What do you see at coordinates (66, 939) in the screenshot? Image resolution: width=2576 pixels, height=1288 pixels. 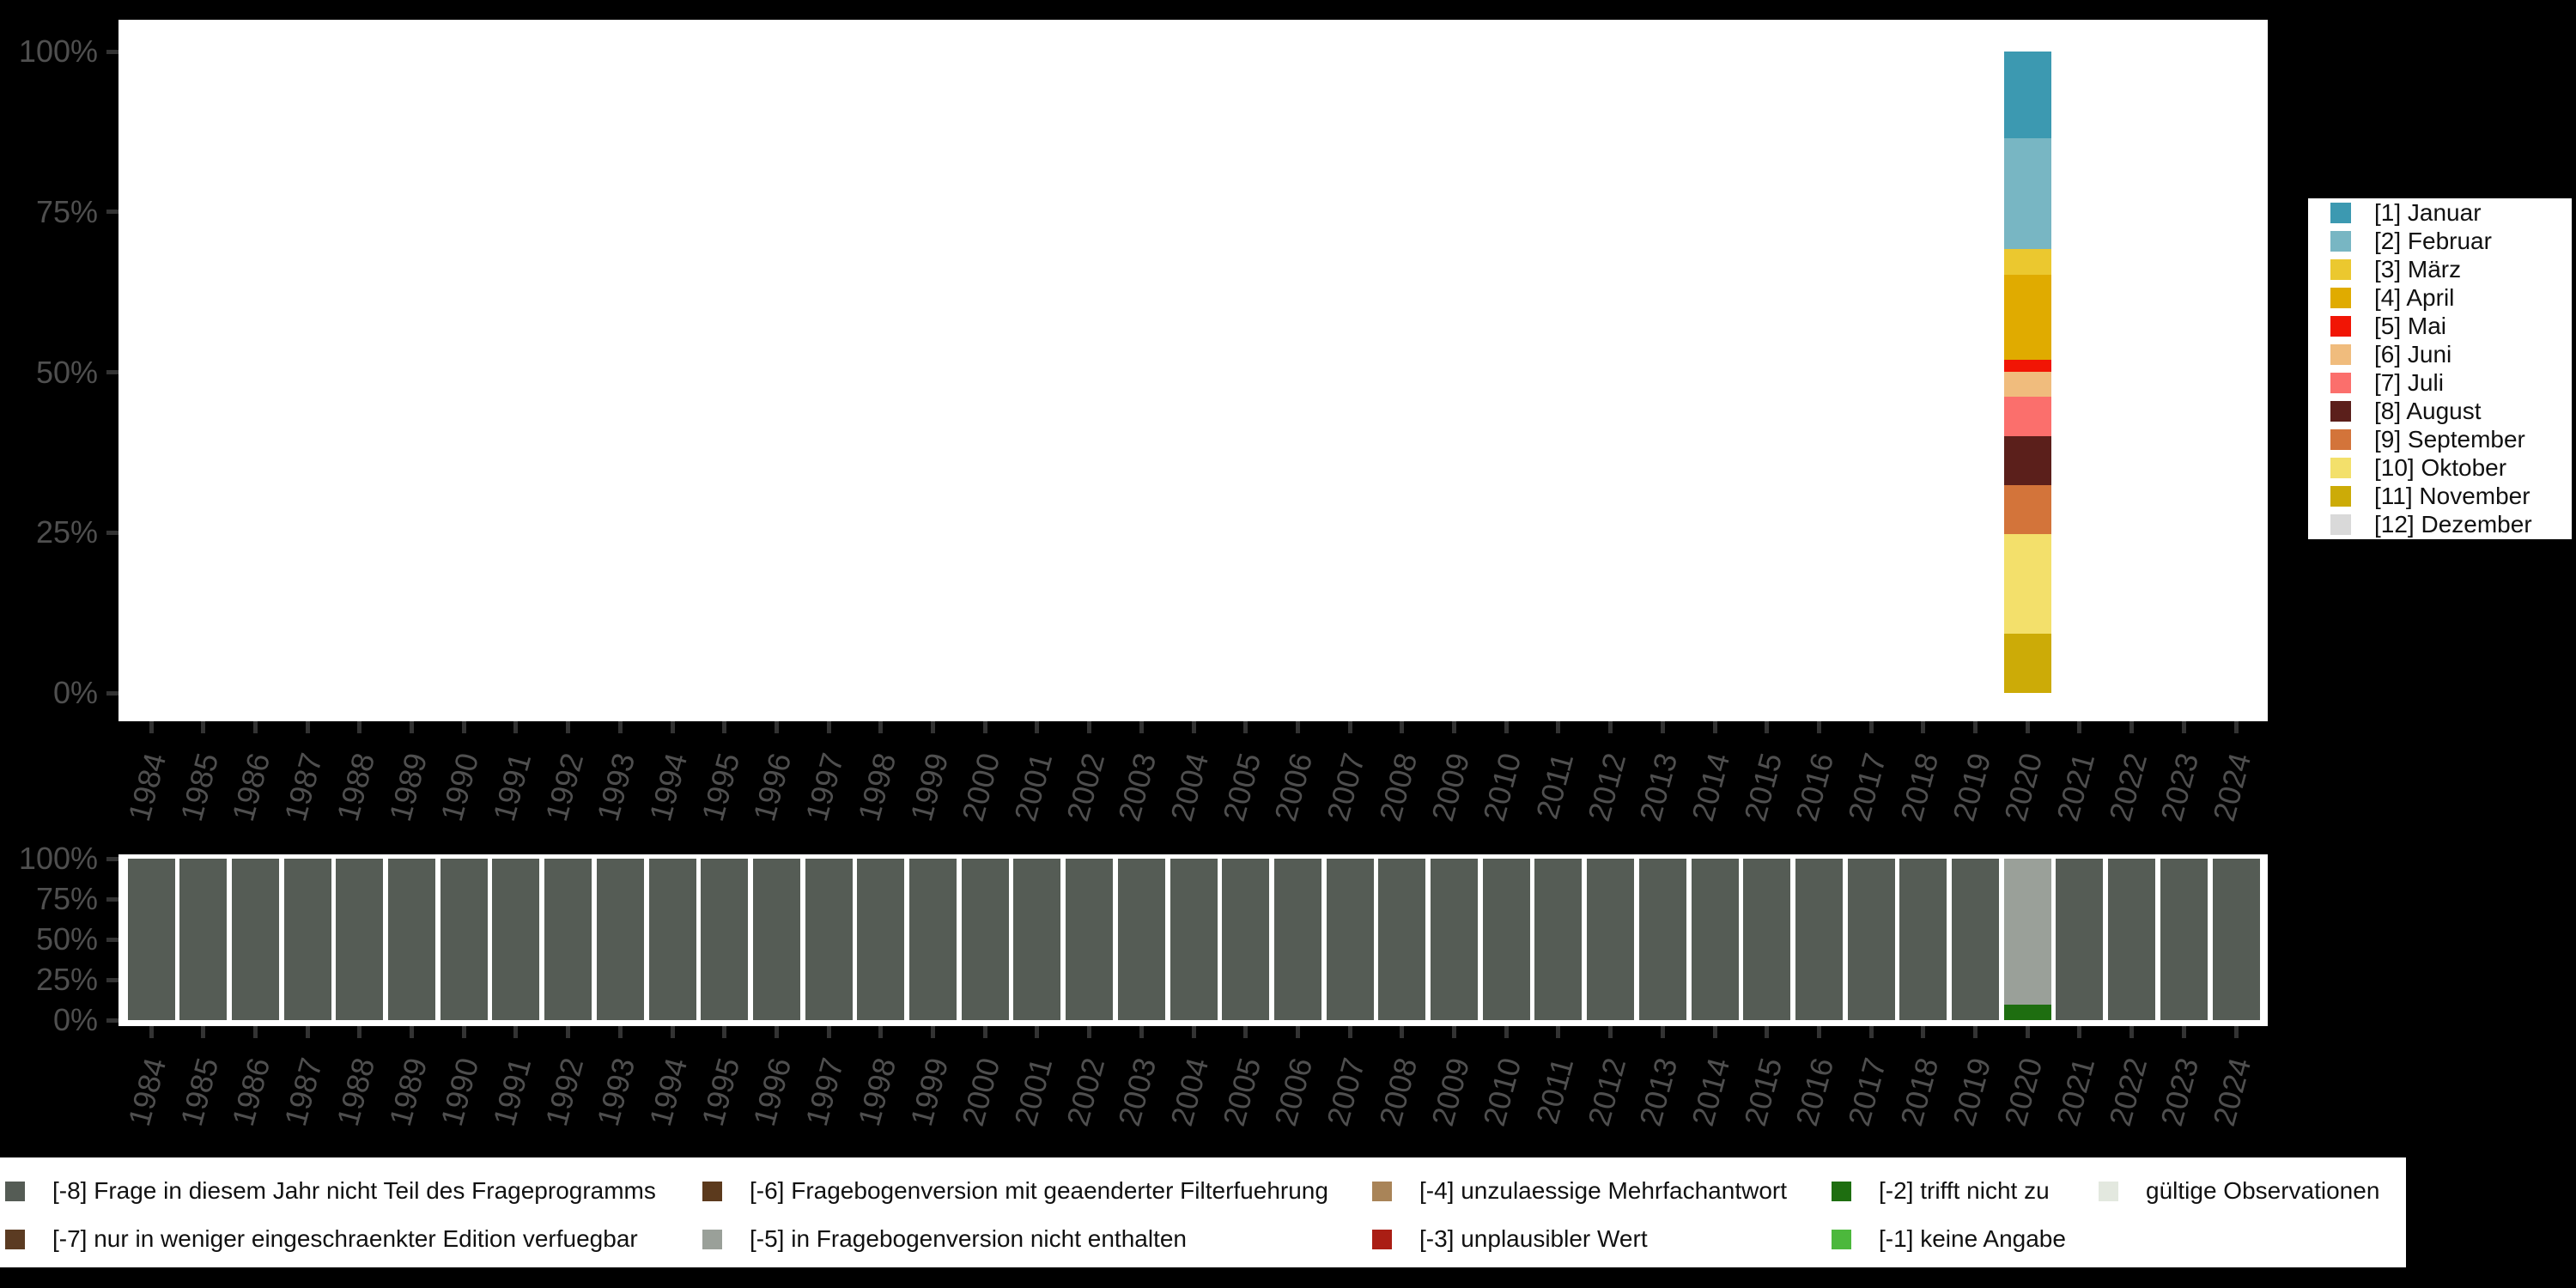 I see `y-axis-tick-label: 50%` at bounding box center [66, 939].